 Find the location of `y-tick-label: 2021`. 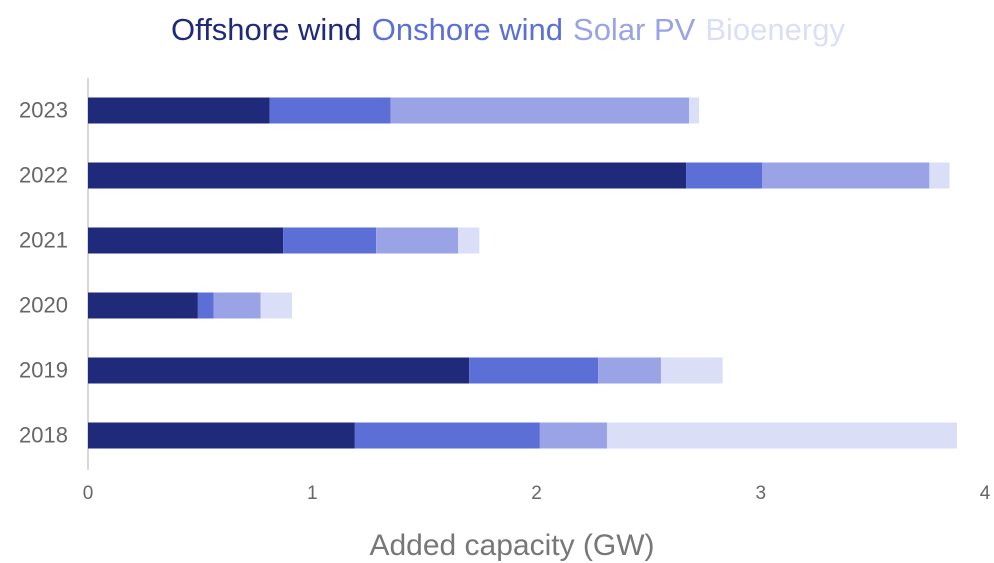

y-tick-label: 2021 is located at coordinates (43, 239).